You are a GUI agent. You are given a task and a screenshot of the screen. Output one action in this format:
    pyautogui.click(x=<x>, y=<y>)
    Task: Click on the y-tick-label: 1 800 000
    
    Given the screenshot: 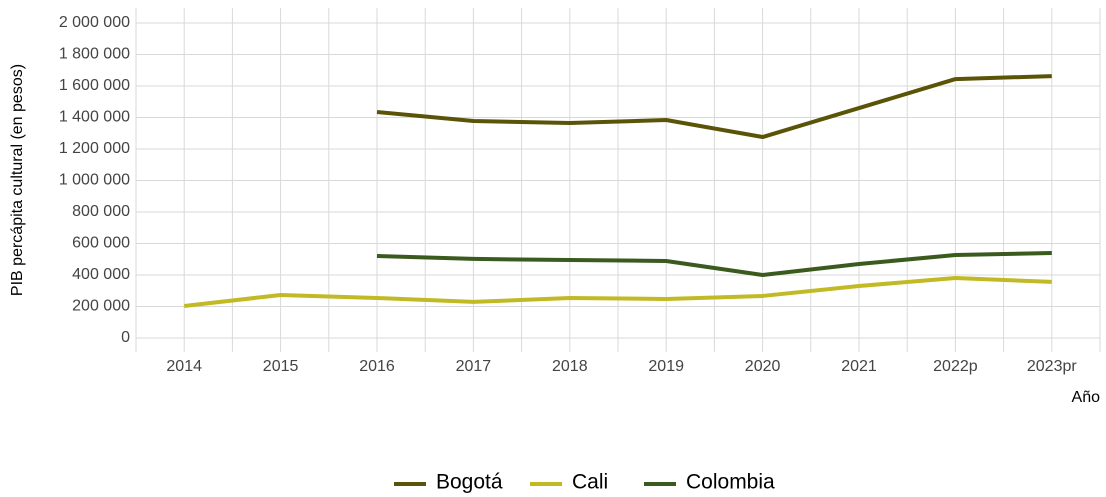 What is the action you would take?
    pyautogui.click(x=94, y=54)
    